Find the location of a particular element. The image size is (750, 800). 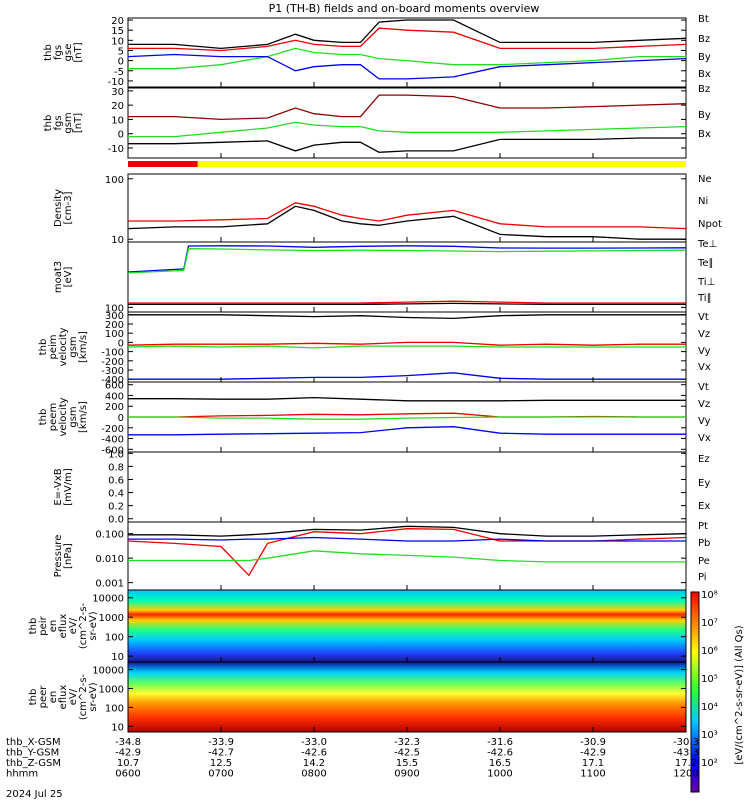

ephem-value: 15.5 is located at coordinates (407, 763).